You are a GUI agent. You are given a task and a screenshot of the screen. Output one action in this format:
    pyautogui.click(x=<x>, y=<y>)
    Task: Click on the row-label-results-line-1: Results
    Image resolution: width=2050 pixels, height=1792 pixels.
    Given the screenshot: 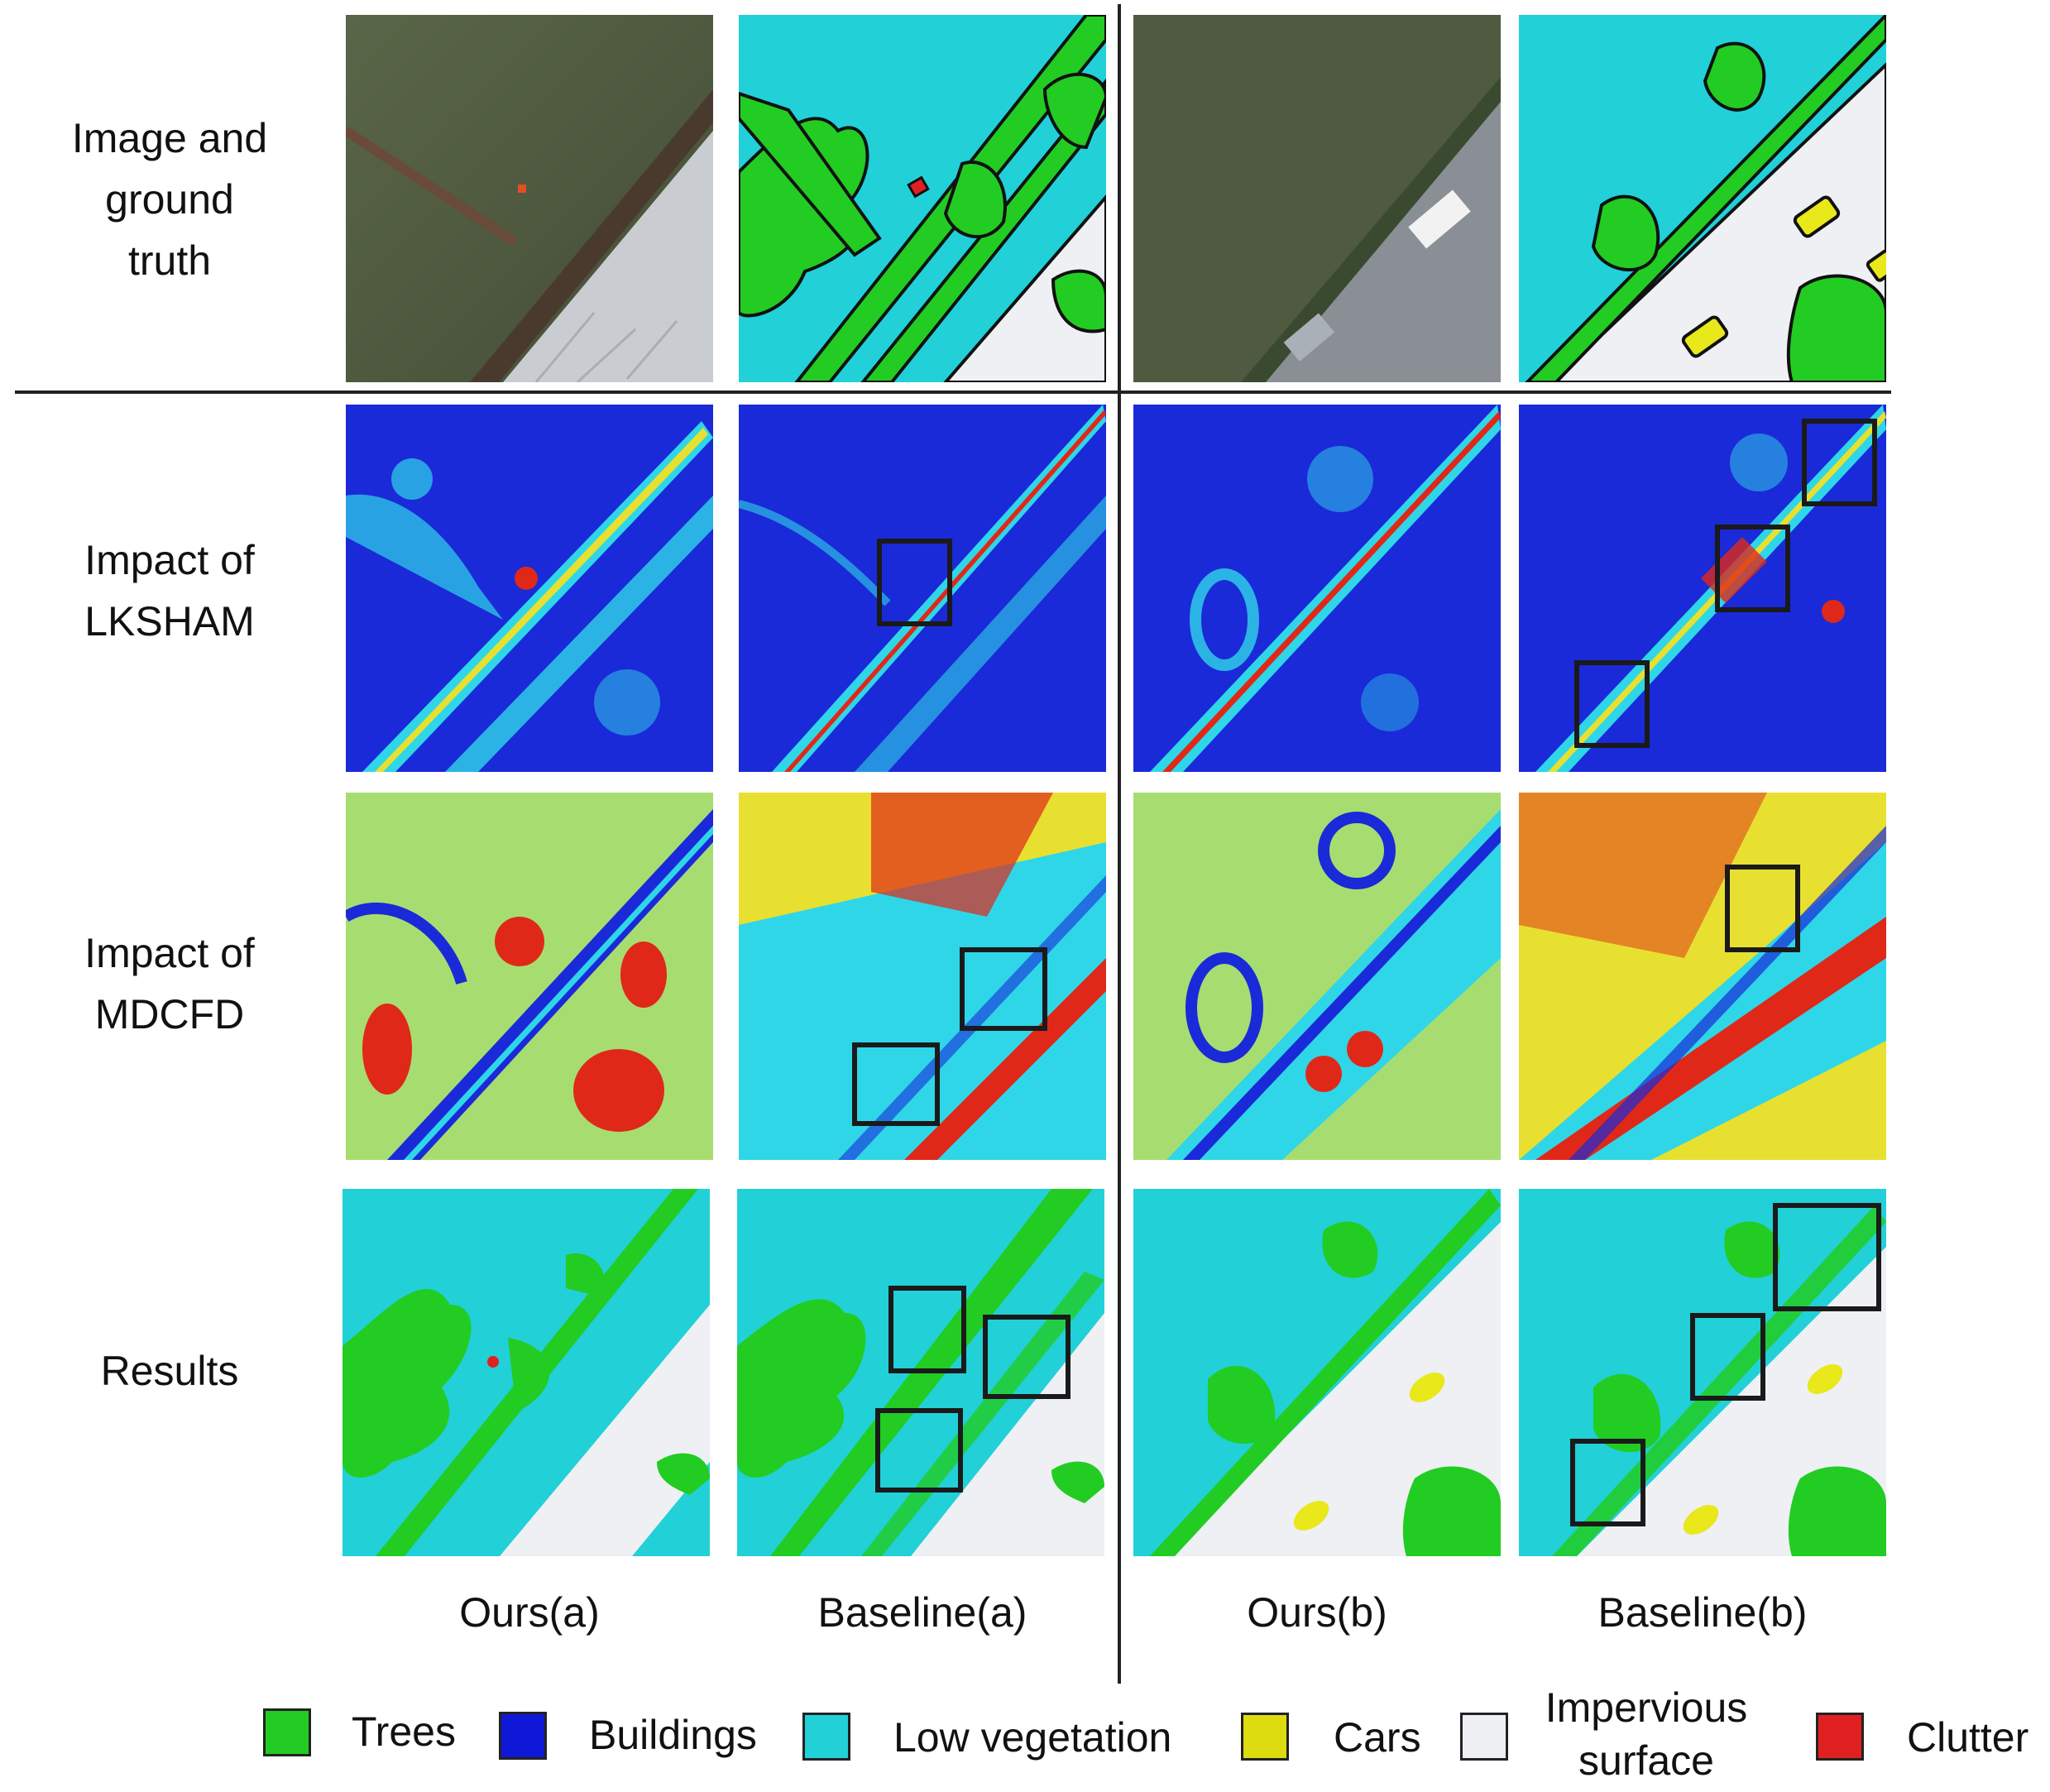 What is the action you would take?
    pyautogui.click(x=169, y=1371)
    